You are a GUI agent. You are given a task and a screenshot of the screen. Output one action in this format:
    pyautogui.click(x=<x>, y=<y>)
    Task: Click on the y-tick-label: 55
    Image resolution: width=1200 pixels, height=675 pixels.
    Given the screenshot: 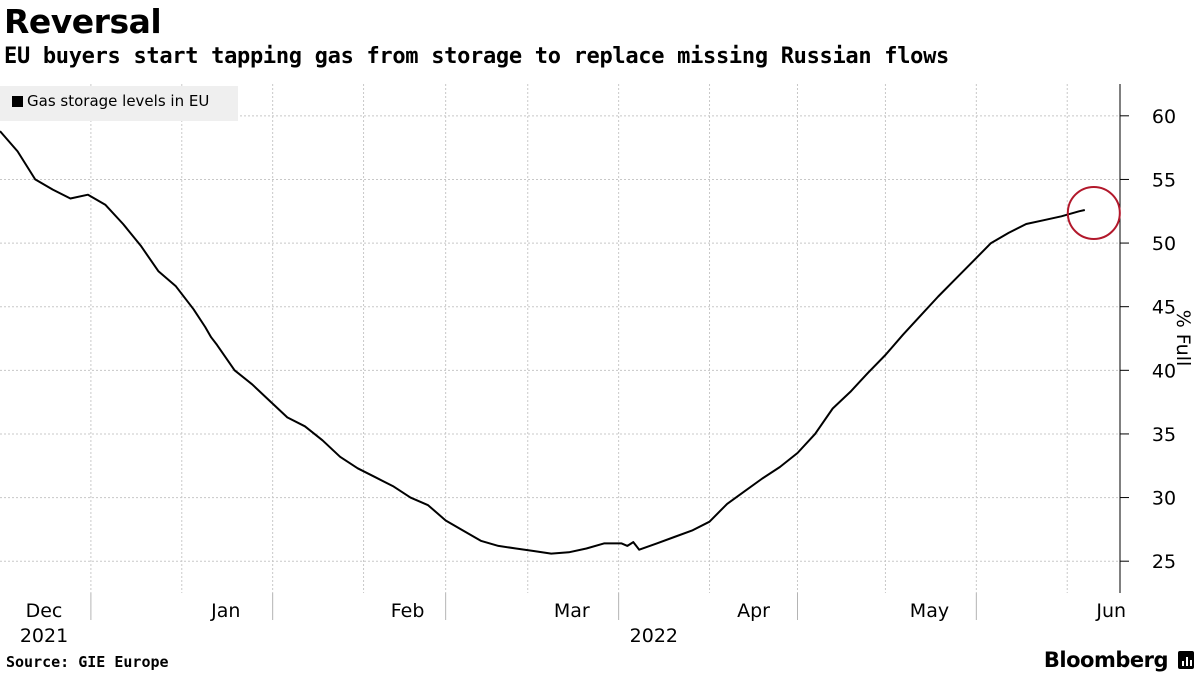 What is the action you would take?
    pyautogui.click(x=1164, y=180)
    